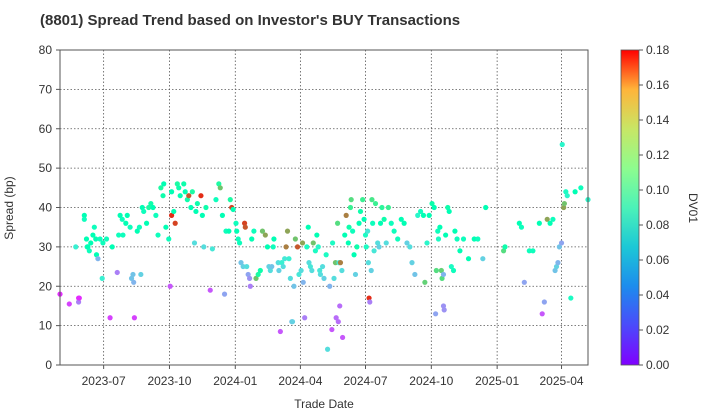 The image size is (720, 420). What do you see at coordinates (693, 208) in the screenshot?
I see `colorbar-label: DV01` at bounding box center [693, 208].